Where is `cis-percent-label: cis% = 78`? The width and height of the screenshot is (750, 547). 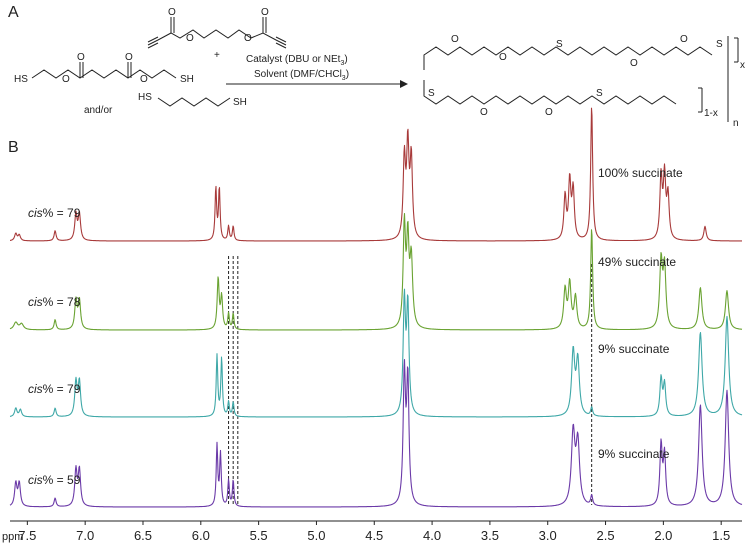 cis-percent-label: cis% = 78 is located at coordinates (54, 302).